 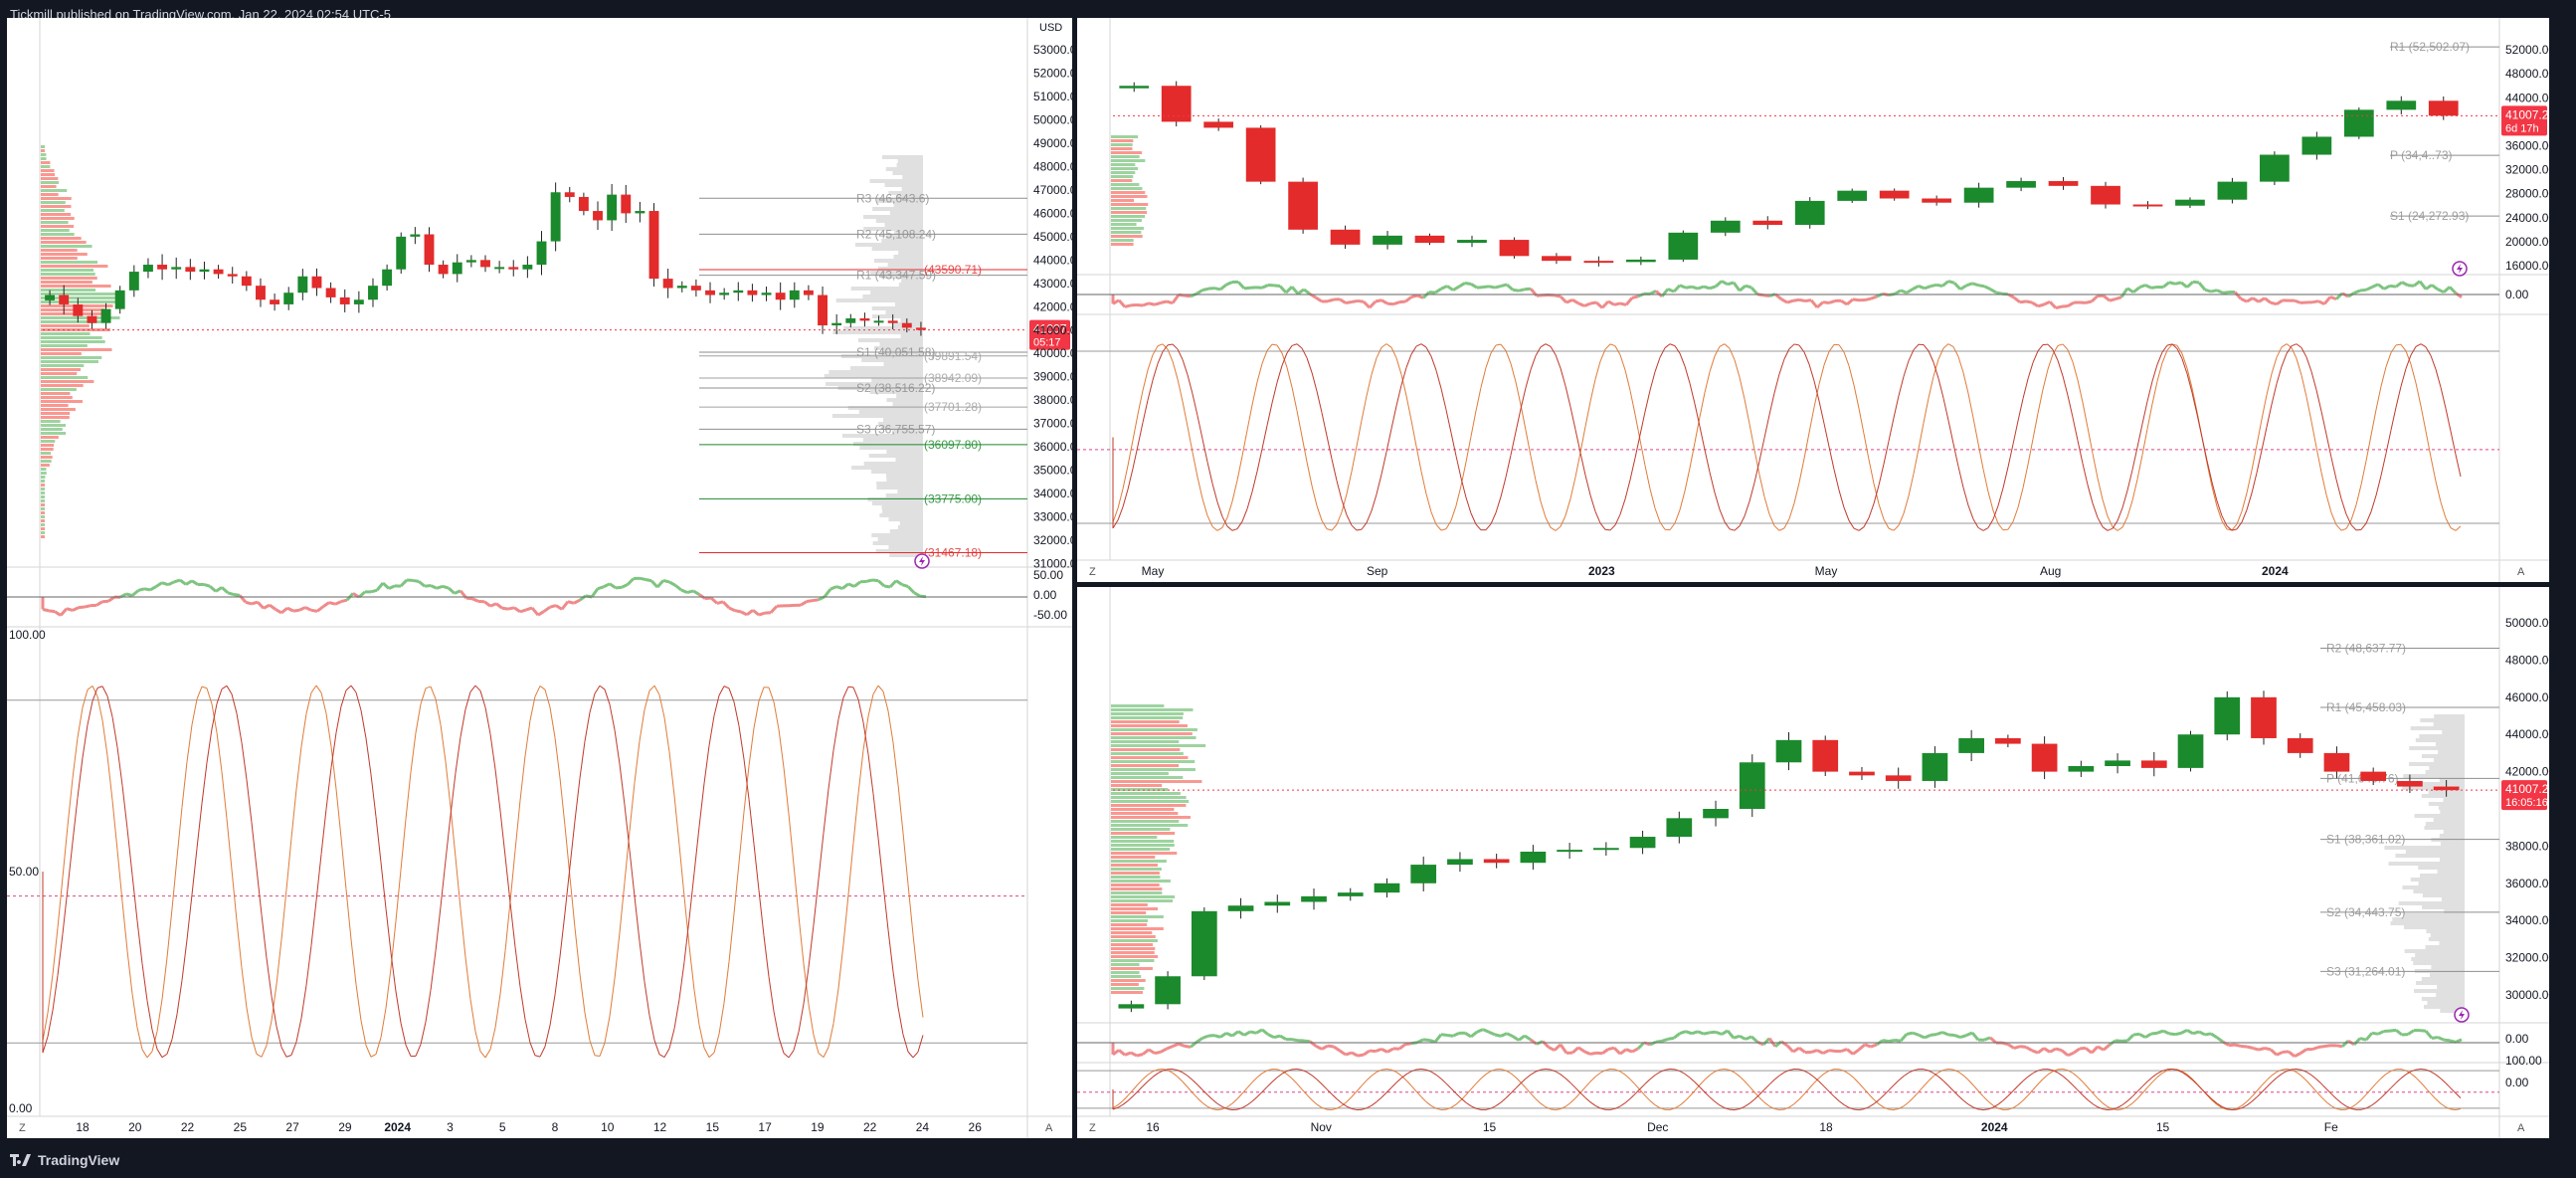 I want to click on pivot-level-label: (36097.80), so click(x=953, y=445).